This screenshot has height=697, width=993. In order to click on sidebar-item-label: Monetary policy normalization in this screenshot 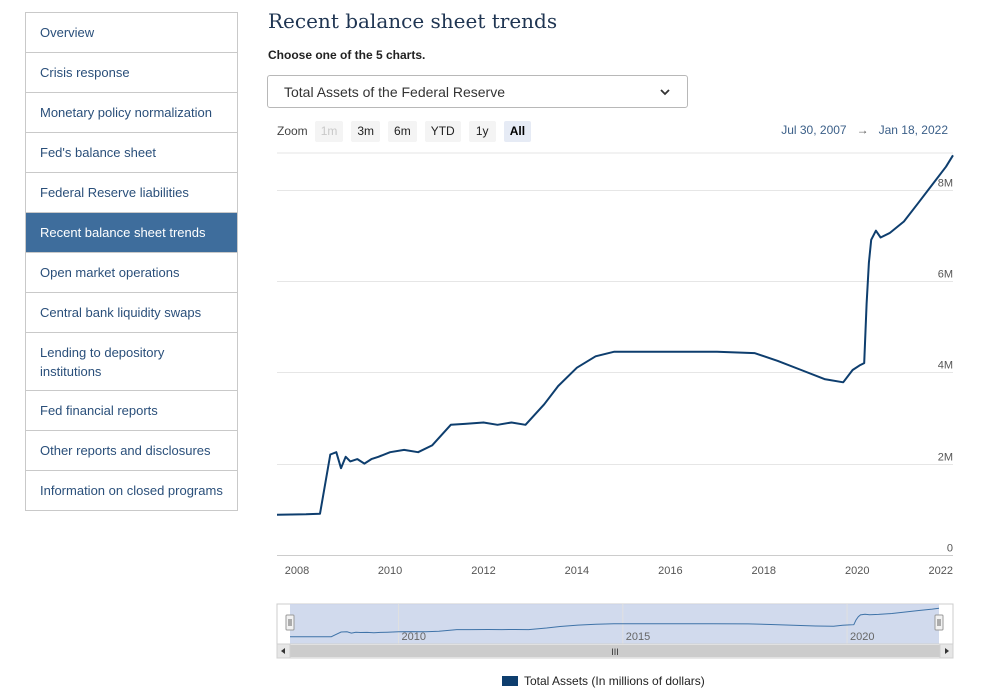, I will do `click(126, 112)`.